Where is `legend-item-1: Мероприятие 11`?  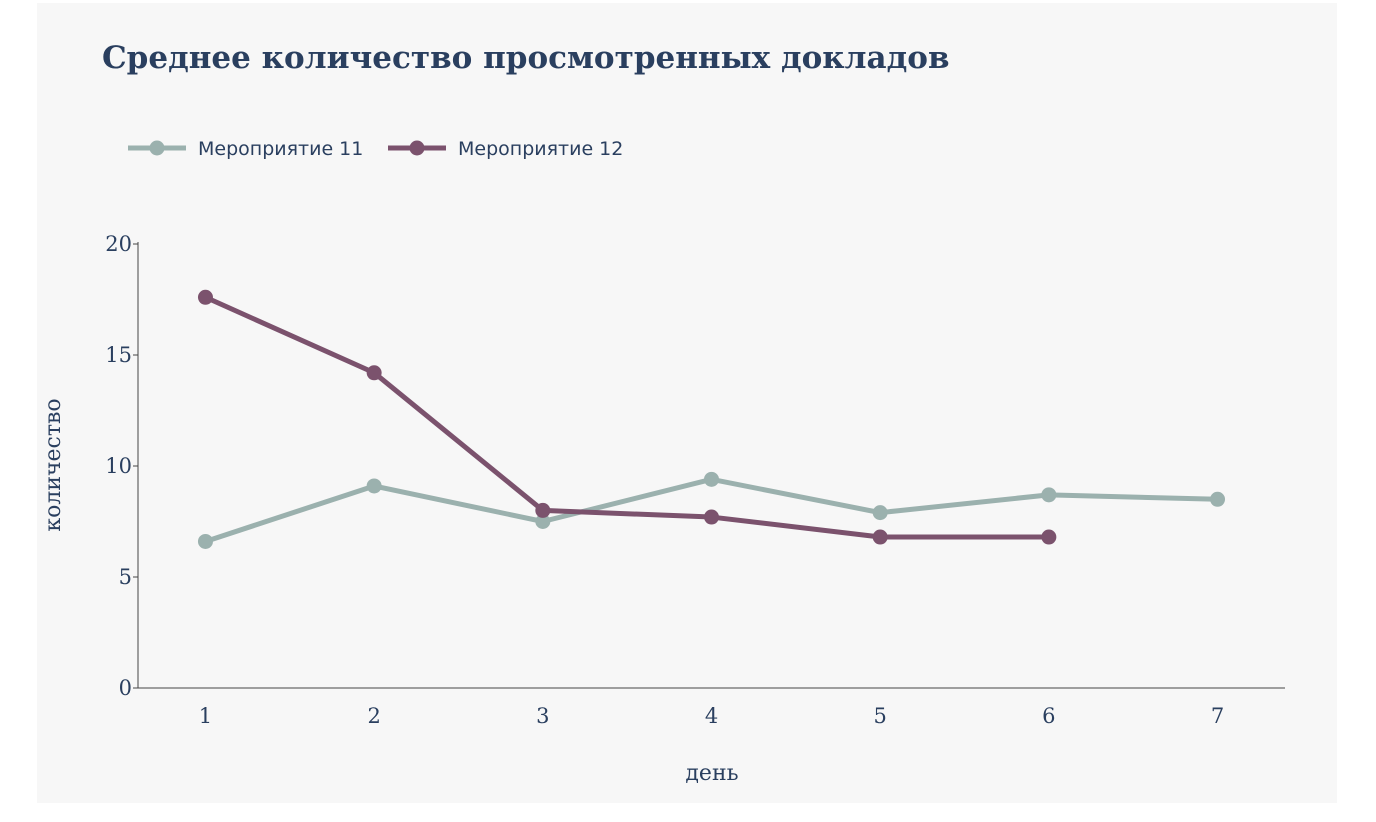 legend-item-1: Мероприятие 11 is located at coordinates (245, 149).